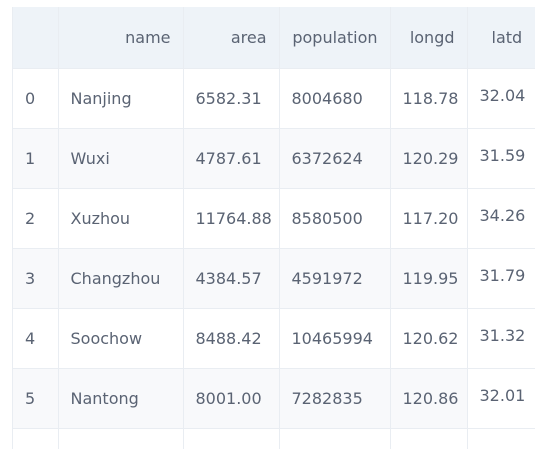  I want to click on population-cell: 8580500, so click(335, 218).